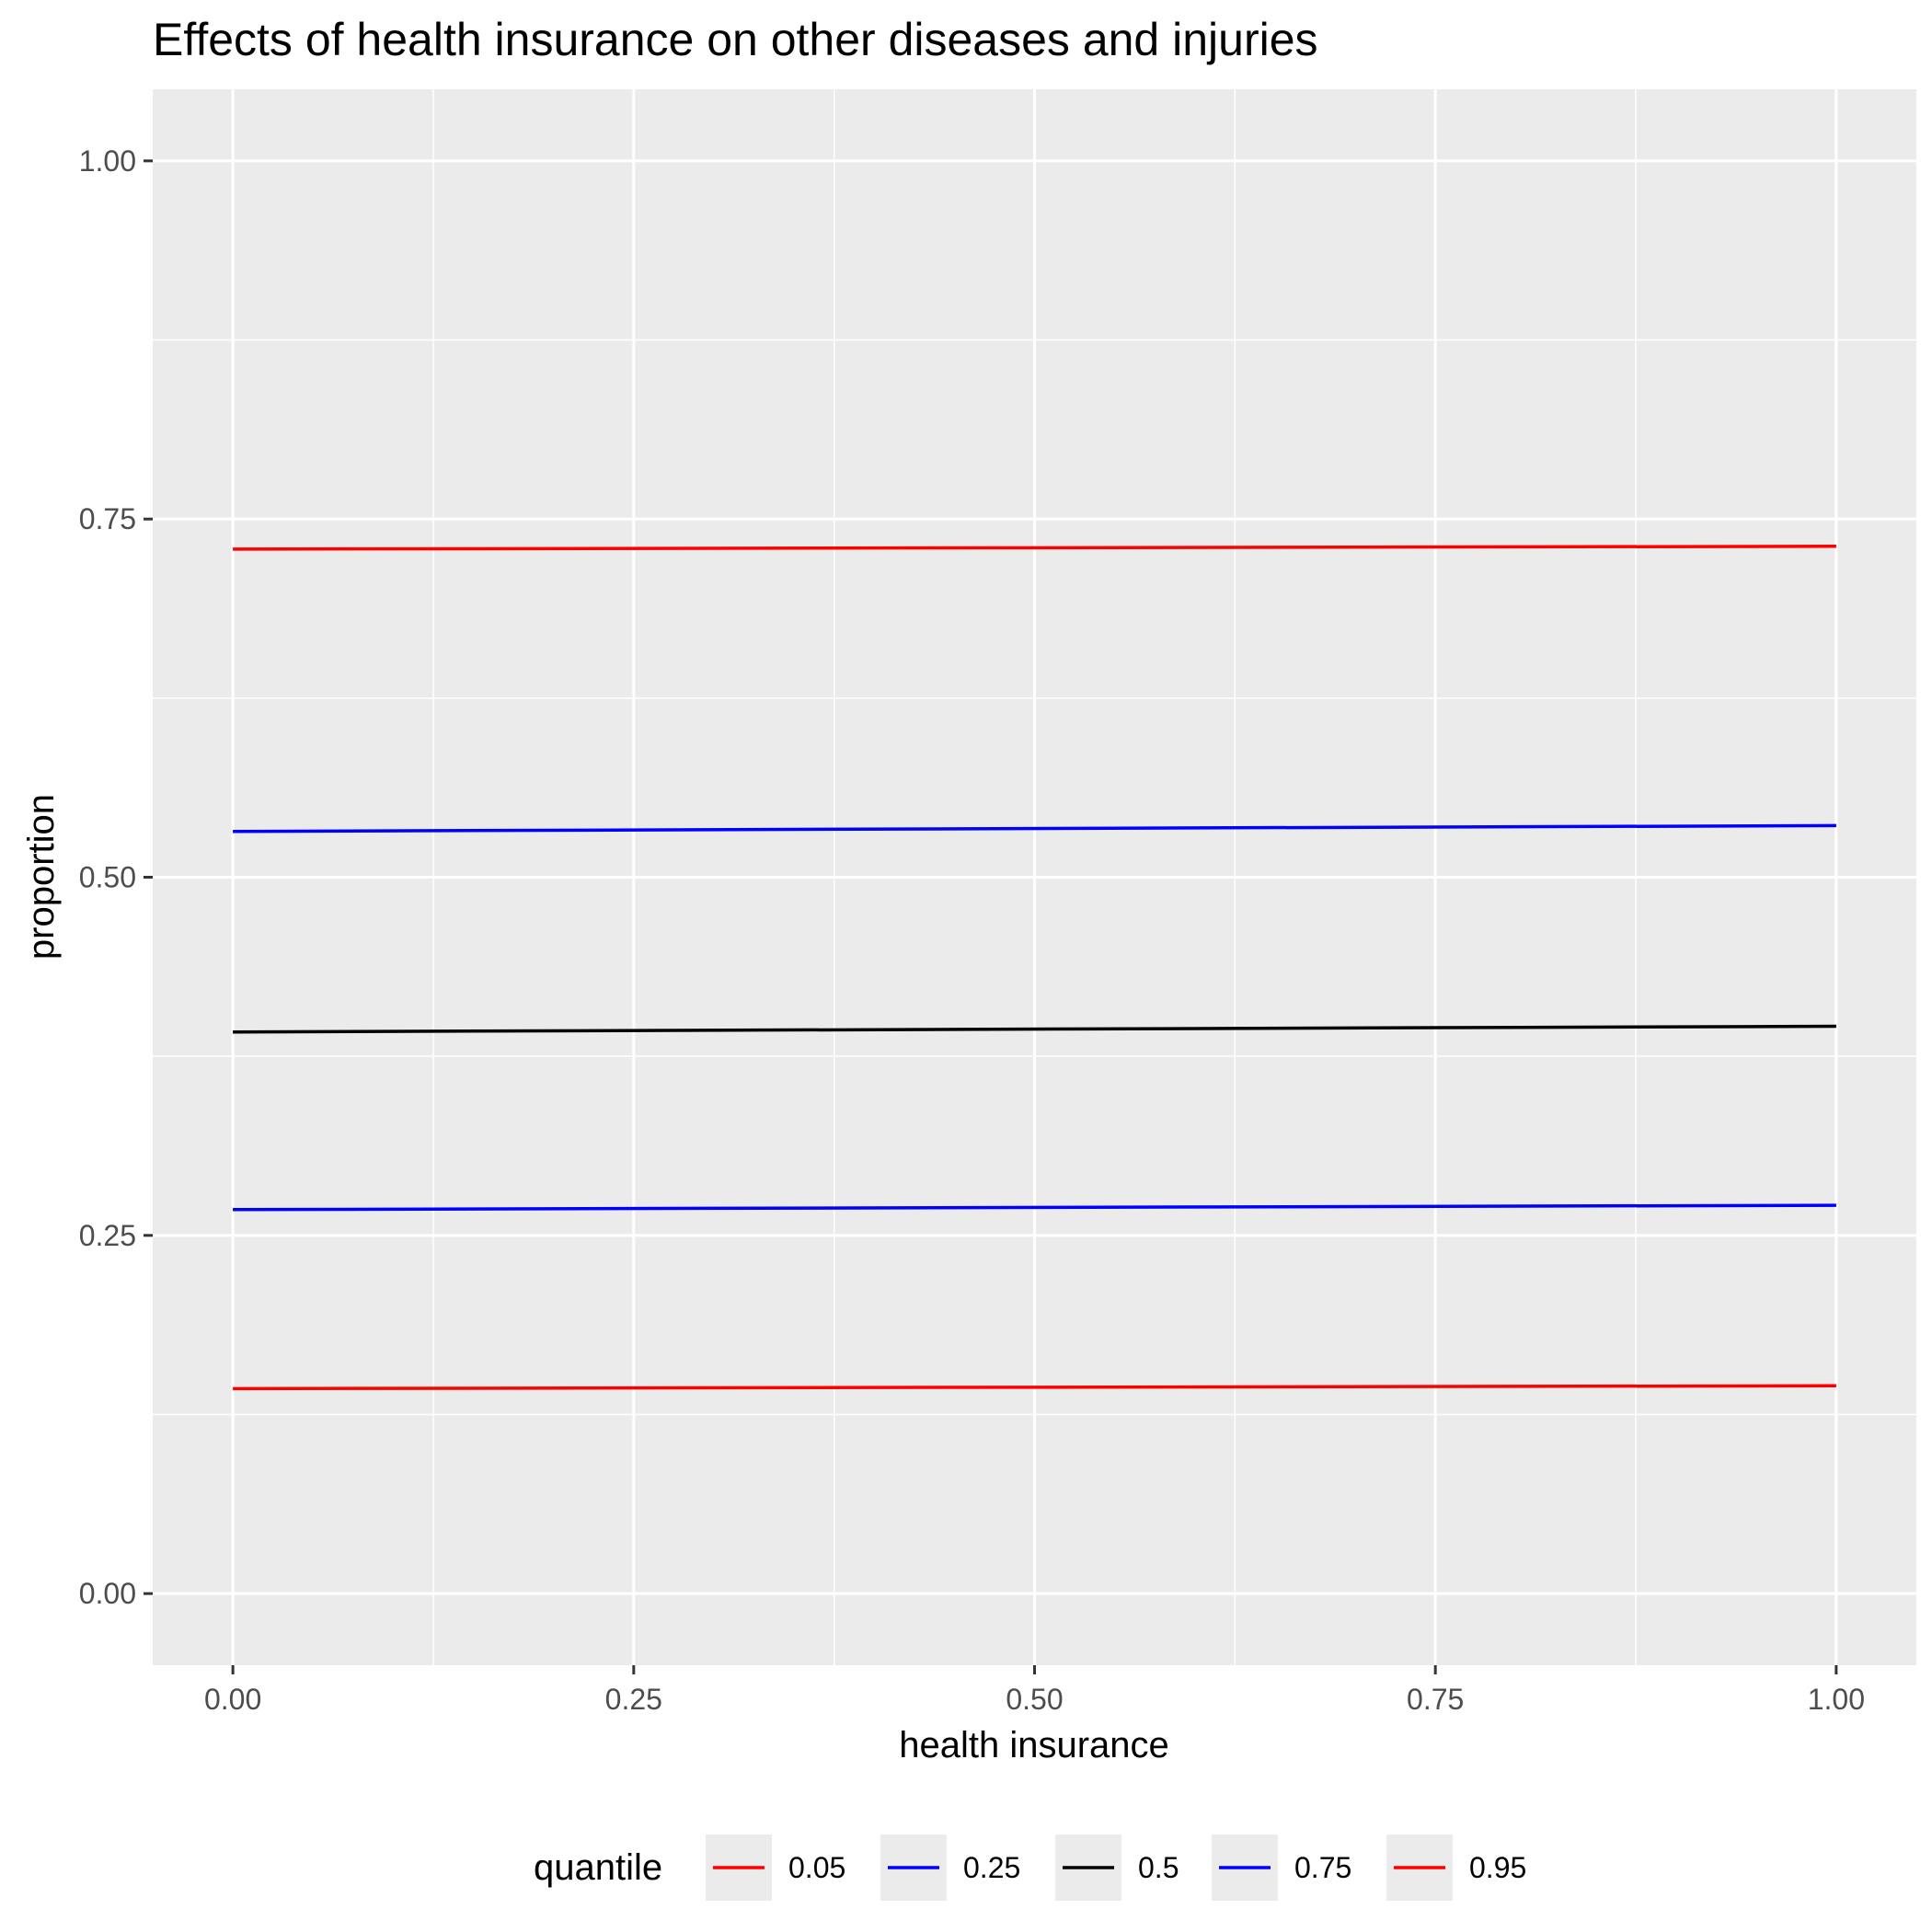 The width and height of the screenshot is (1932, 1932). I want to click on x-tick-label: 0.00, so click(232, 1699).